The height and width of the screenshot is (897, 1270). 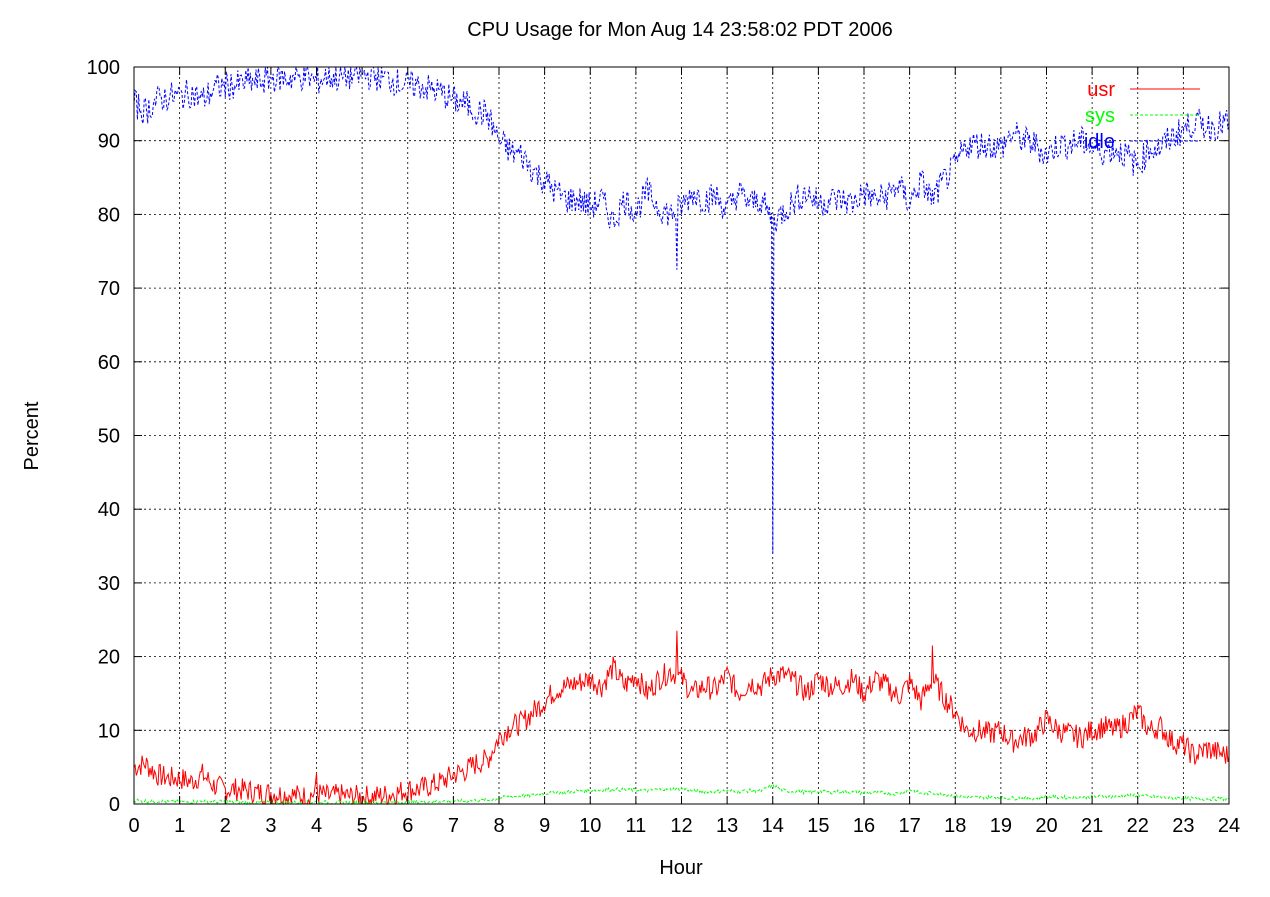 What do you see at coordinates (910, 826) in the screenshot?
I see `x-tick-label: 17` at bounding box center [910, 826].